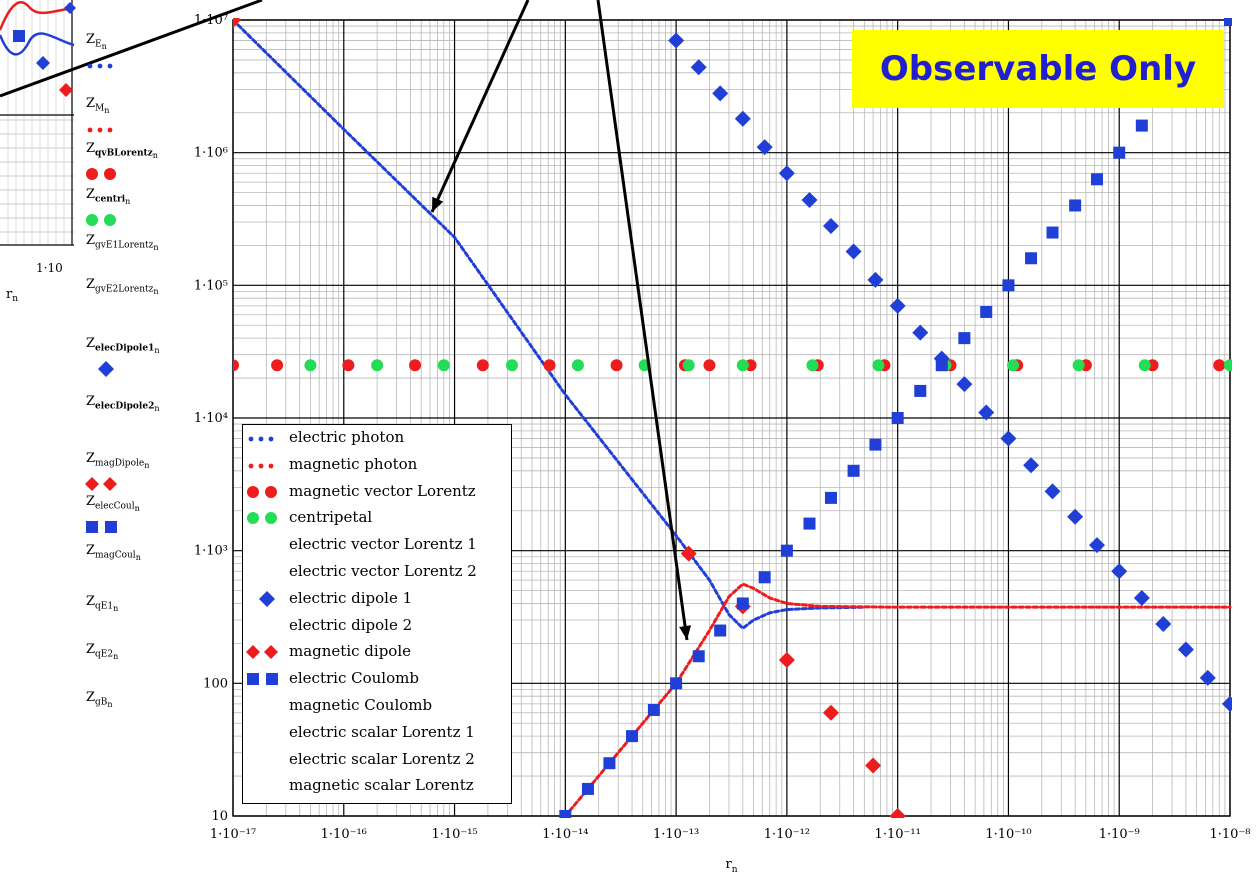 The width and height of the screenshot is (1260, 880). Describe the element at coordinates (676, 834) in the screenshot. I see `x-tick-label: 1·10⁻¹³` at that location.